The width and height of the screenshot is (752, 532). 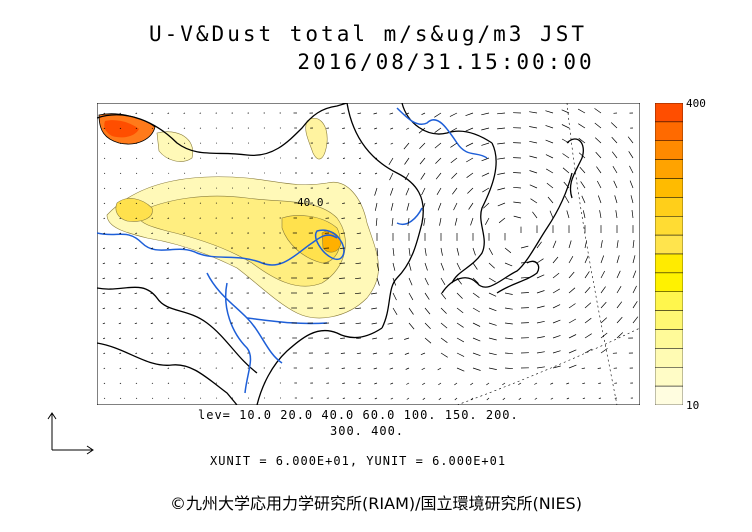 I want to click on reference-axes-icon, so click(x=70, y=433).